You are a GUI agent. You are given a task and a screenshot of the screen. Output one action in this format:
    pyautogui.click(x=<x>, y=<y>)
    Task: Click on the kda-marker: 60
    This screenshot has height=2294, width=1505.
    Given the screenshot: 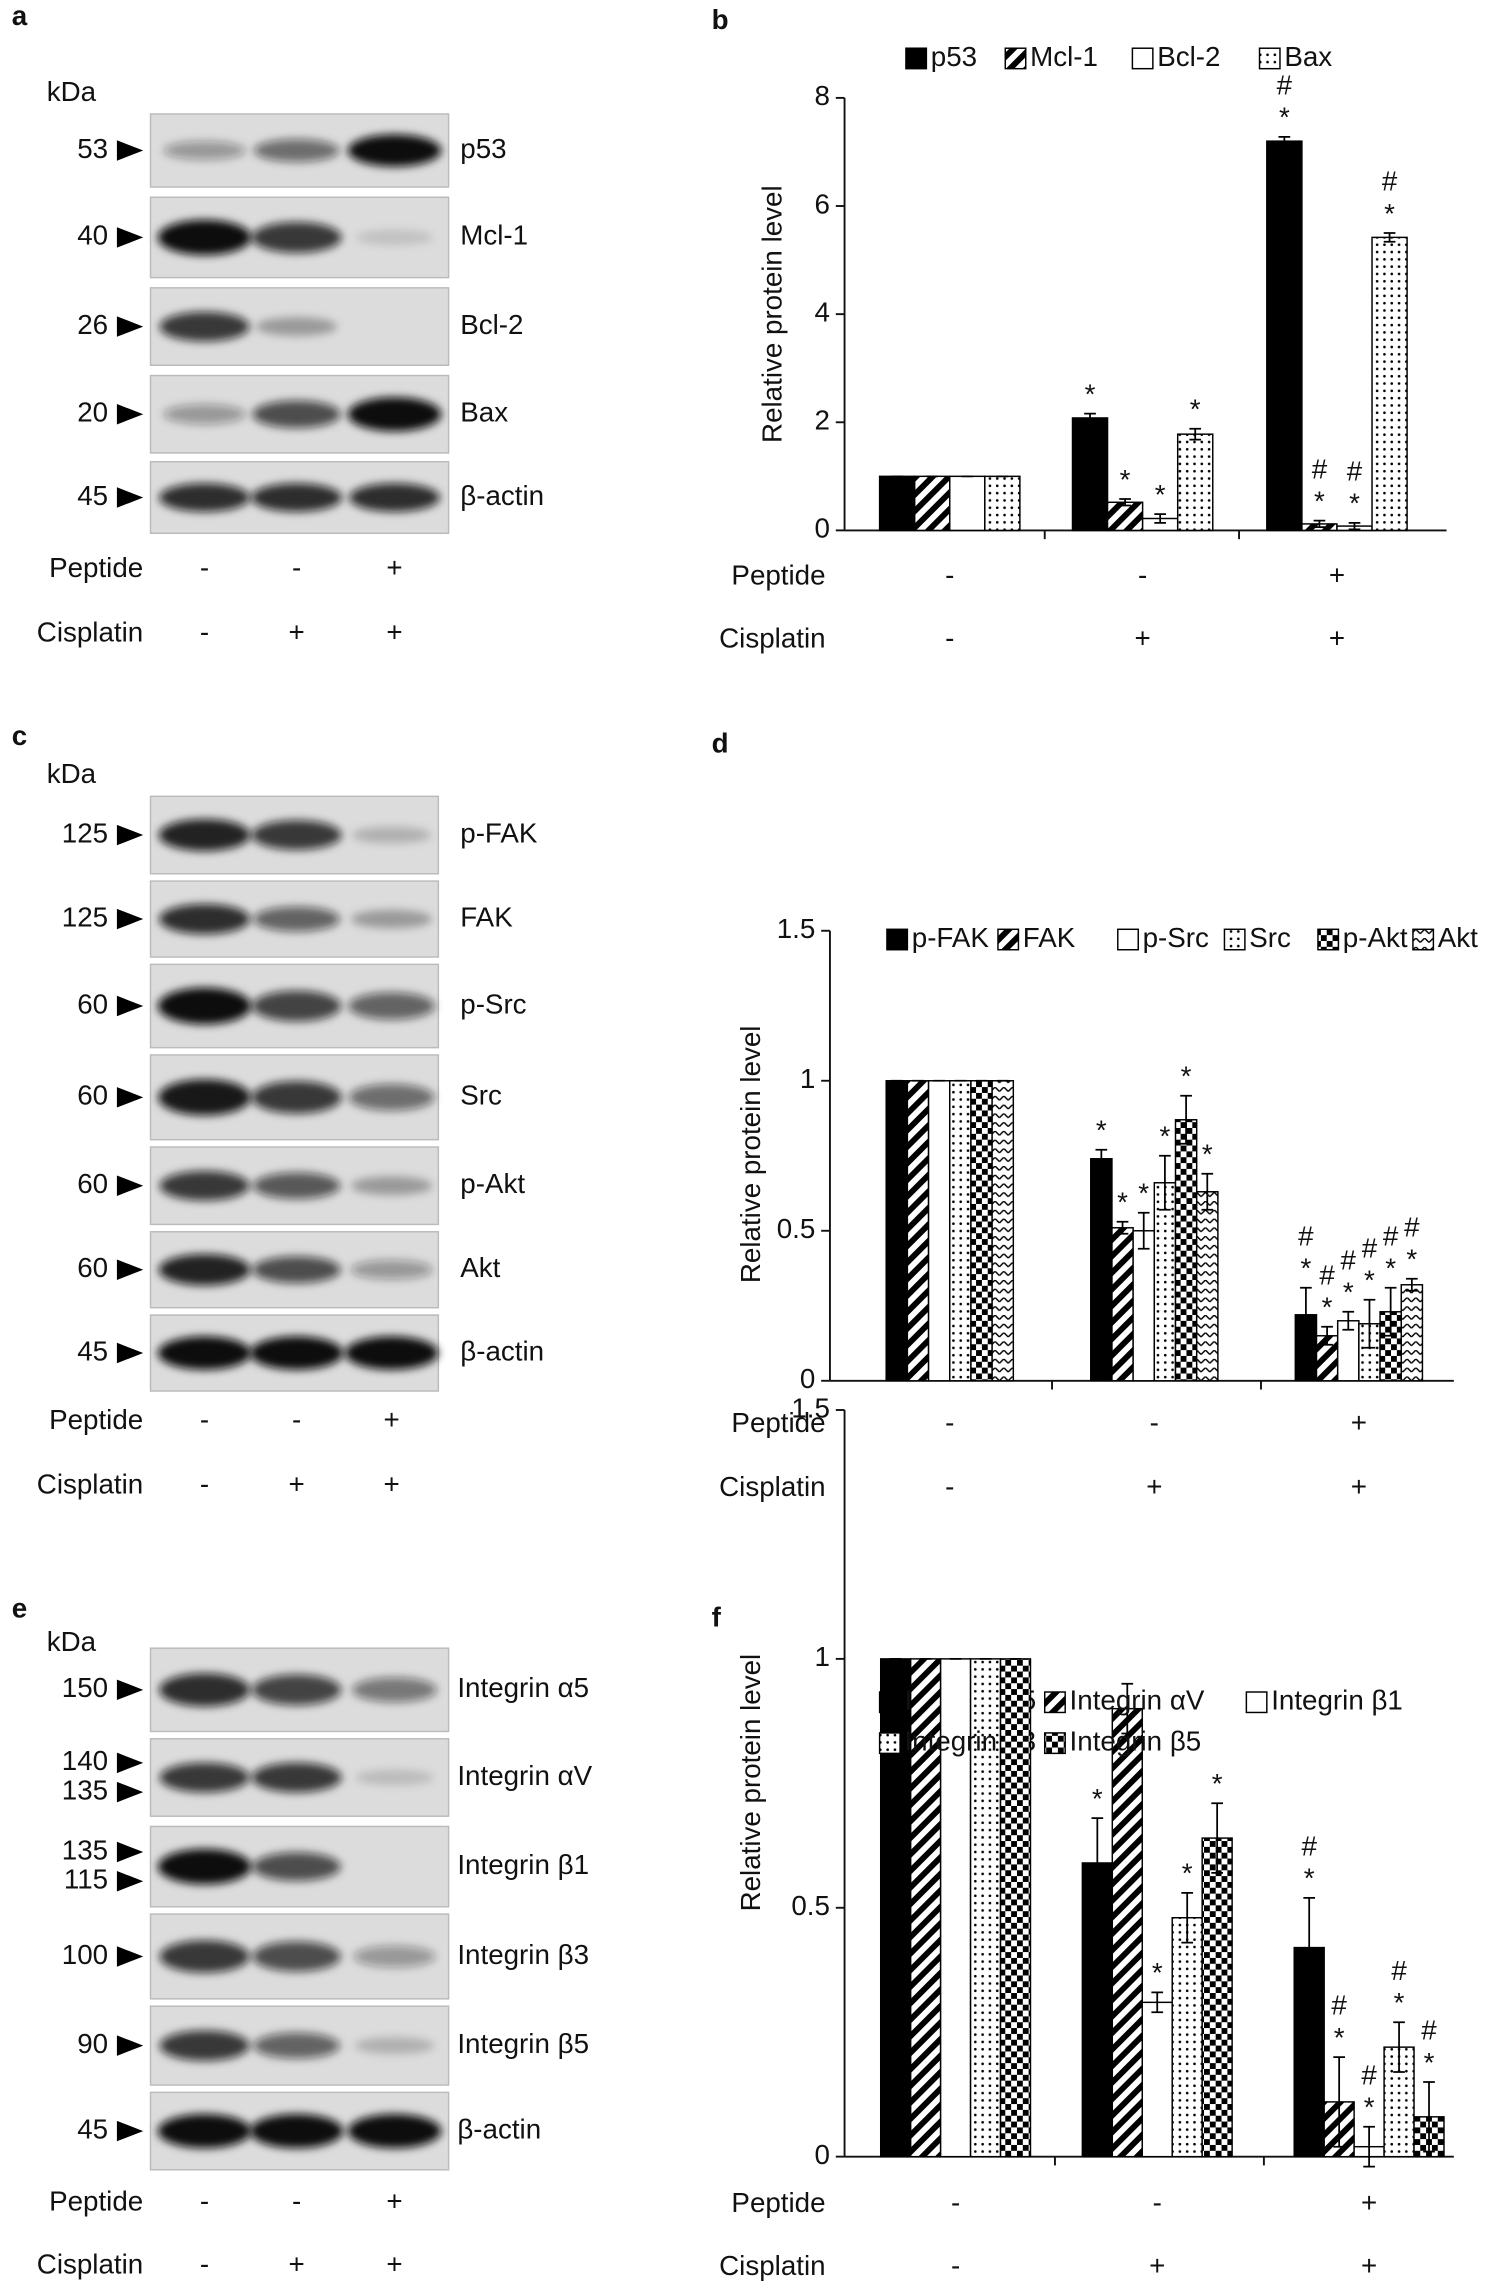 What is the action you would take?
    pyautogui.click(x=92, y=1095)
    